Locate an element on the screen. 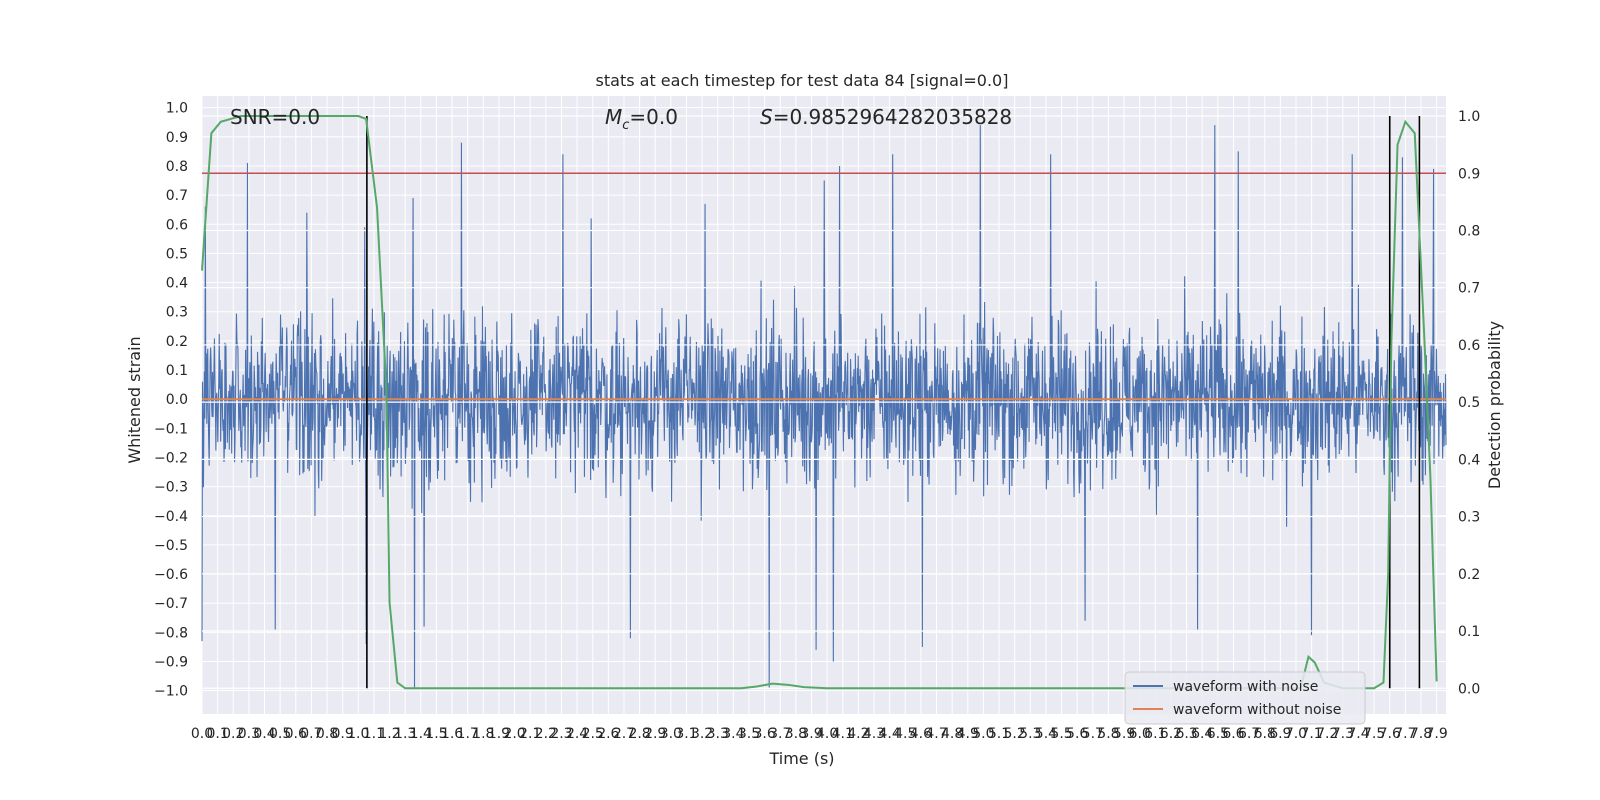 This screenshot has height=800, width=1600. y-tick-label-left: 0.6 is located at coordinates (177, 225).